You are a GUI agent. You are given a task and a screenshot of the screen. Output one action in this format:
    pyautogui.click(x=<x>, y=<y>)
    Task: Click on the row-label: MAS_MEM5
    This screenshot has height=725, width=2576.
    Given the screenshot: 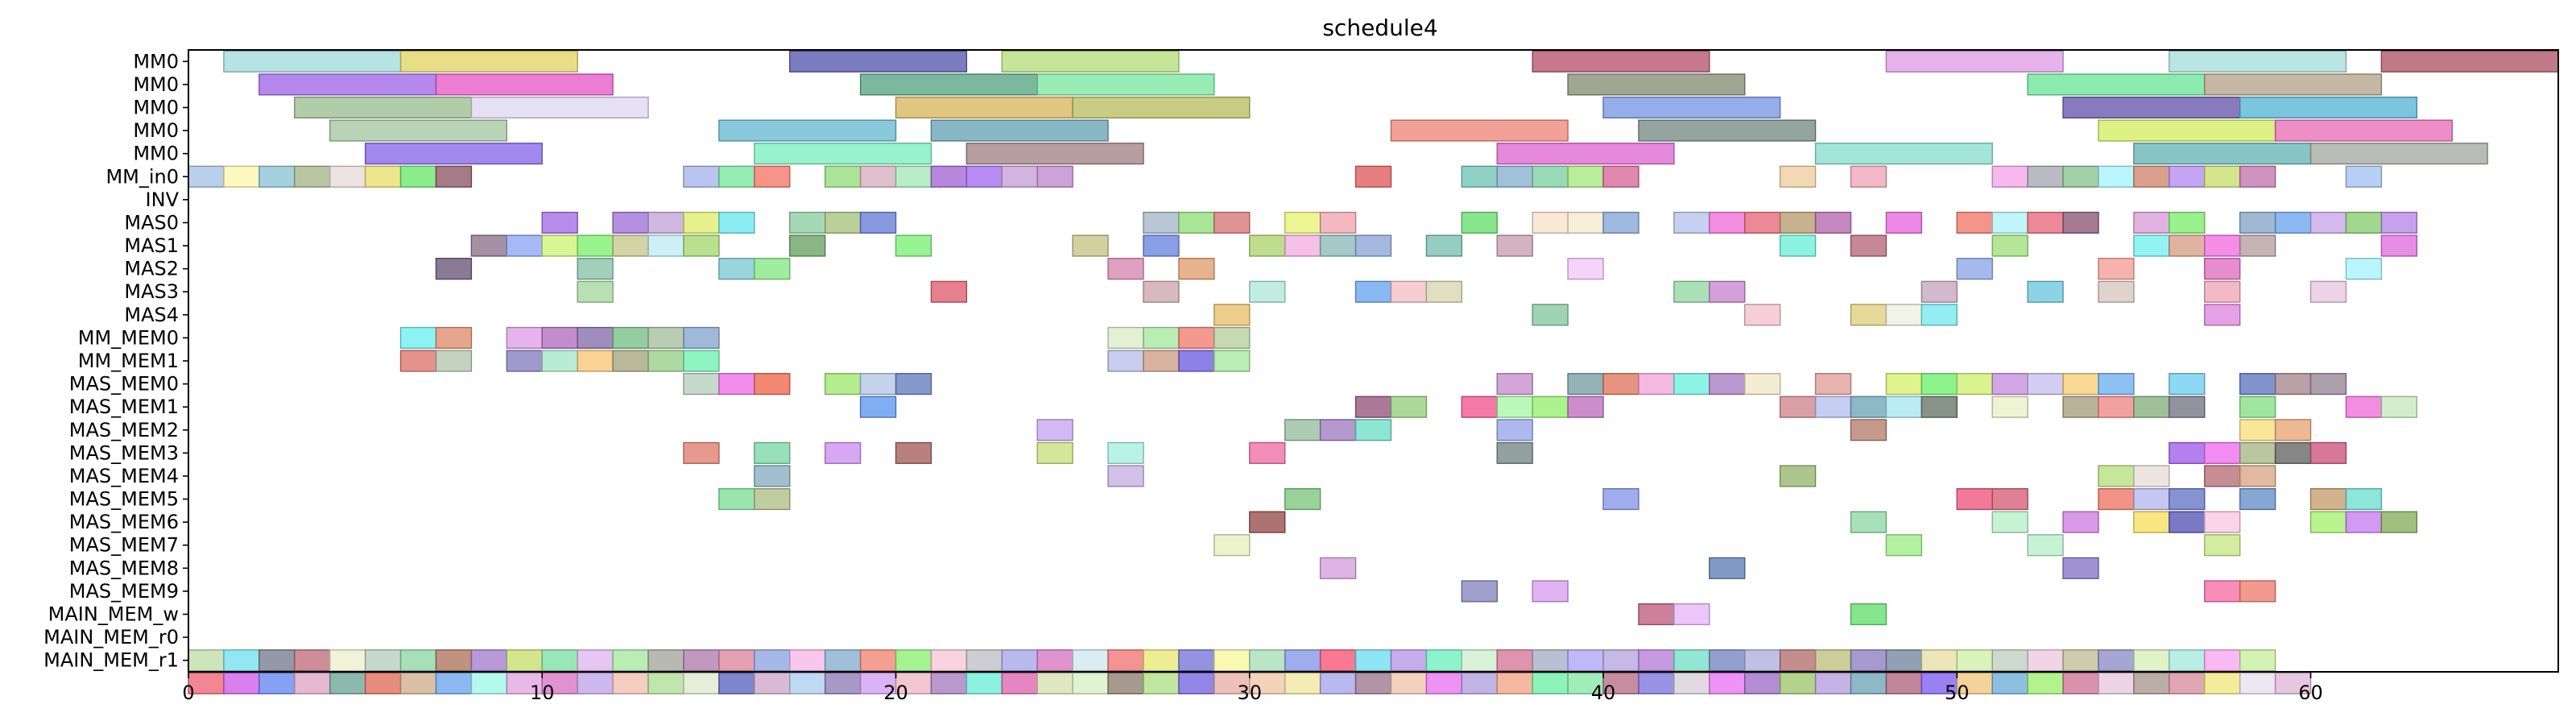 What is the action you would take?
    pyautogui.click(x=124, y=499)
    